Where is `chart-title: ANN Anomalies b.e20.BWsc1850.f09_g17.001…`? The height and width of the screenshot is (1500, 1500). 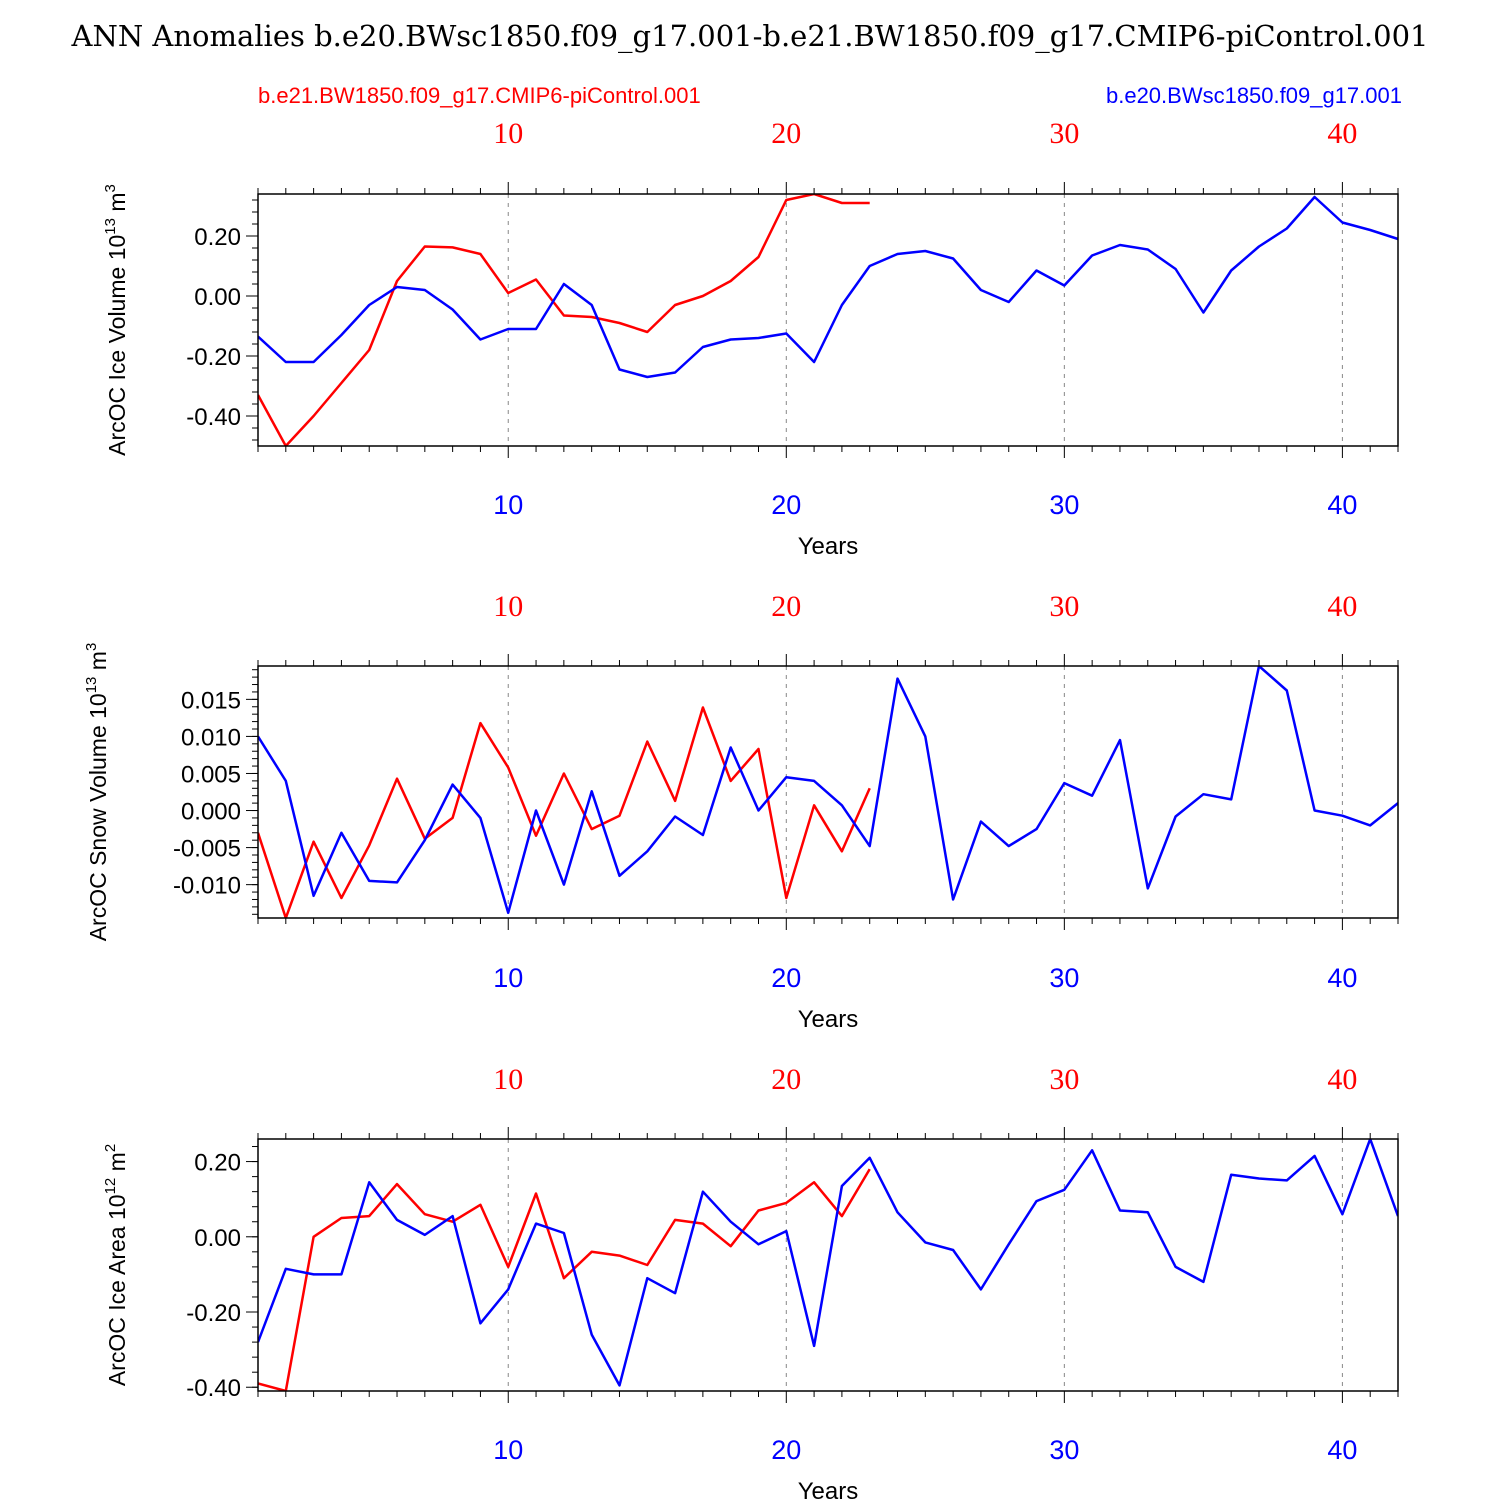
chart-title: ANN Anomalies b.e20.BWsc1850.f09_g17.001… is located at coordinates (750, 36).